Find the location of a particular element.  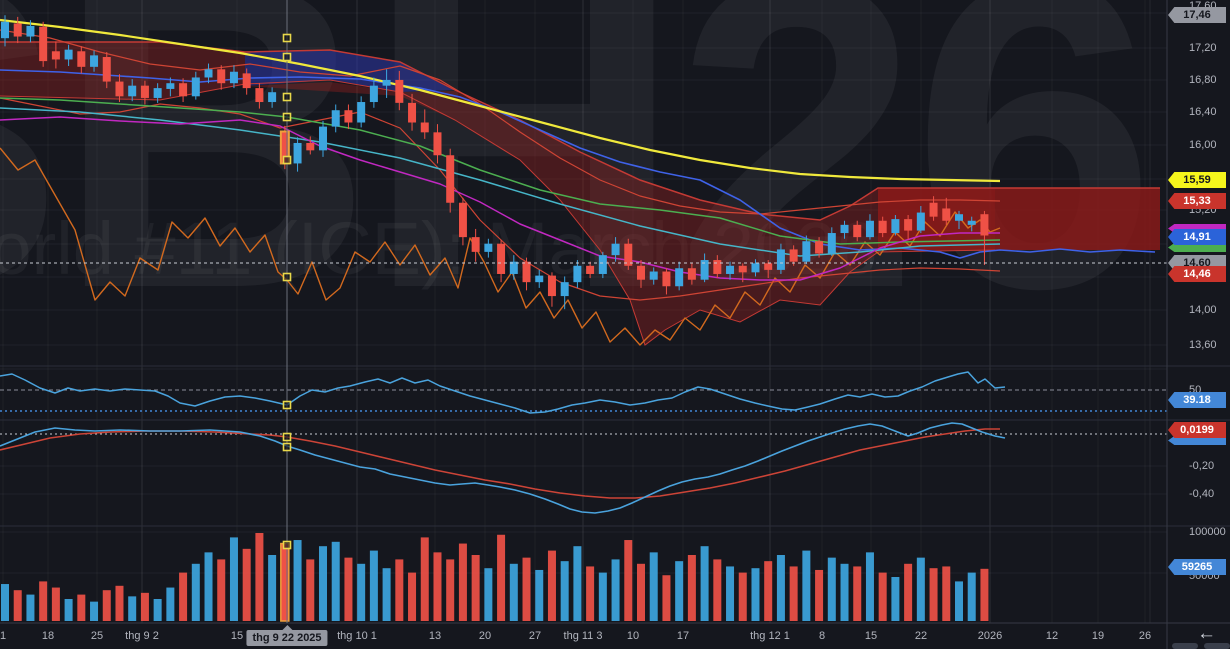

price-value-flag: 15,59 is located at coordinates (1197, 180).